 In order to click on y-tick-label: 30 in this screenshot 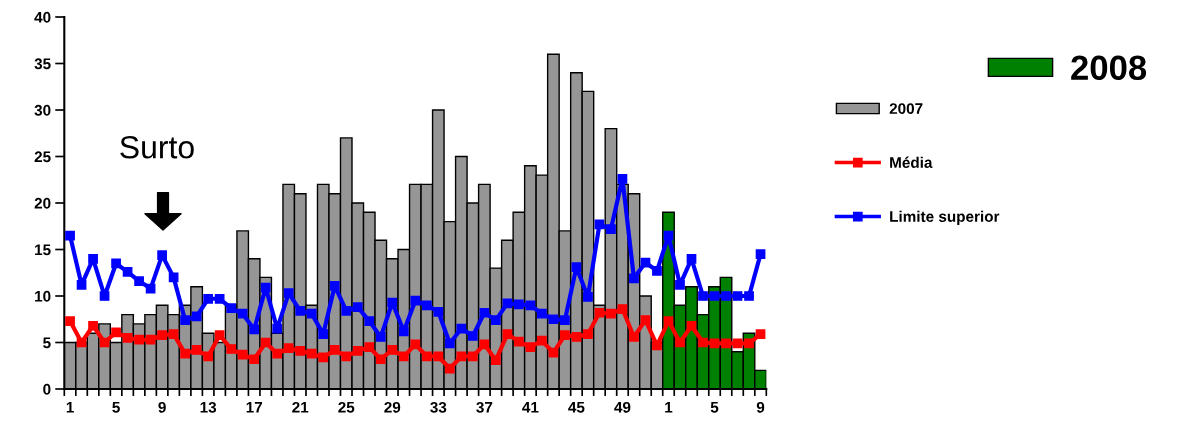, I will do `click(42, 110)`.